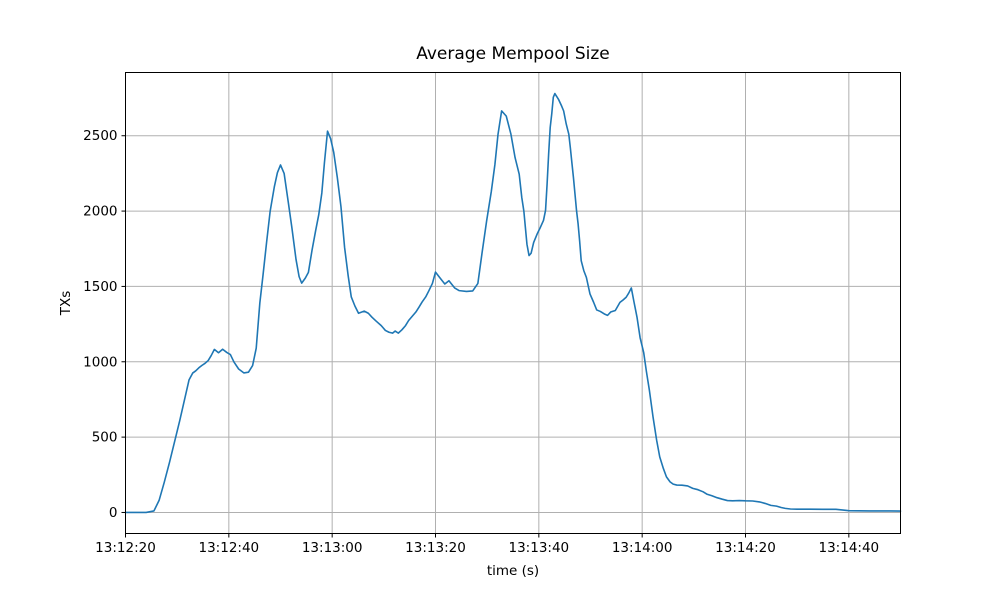 This screenshot has width=1000, height=600. I want to click on x-tick-label: 13:14:00, so click(642, 548).